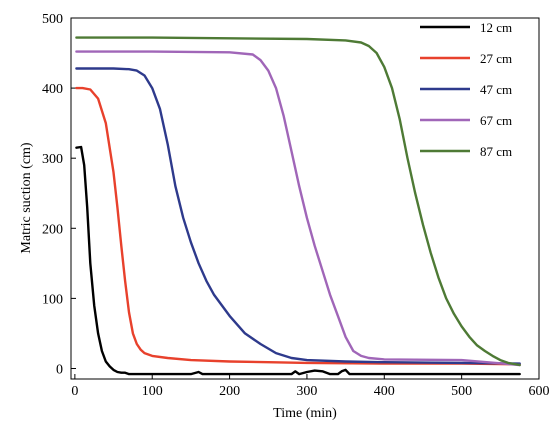  What do you see at coordinates (74, 391) in the screenshot?
I see `x-tick-label-0: 0` at bounding box center [74, 391].